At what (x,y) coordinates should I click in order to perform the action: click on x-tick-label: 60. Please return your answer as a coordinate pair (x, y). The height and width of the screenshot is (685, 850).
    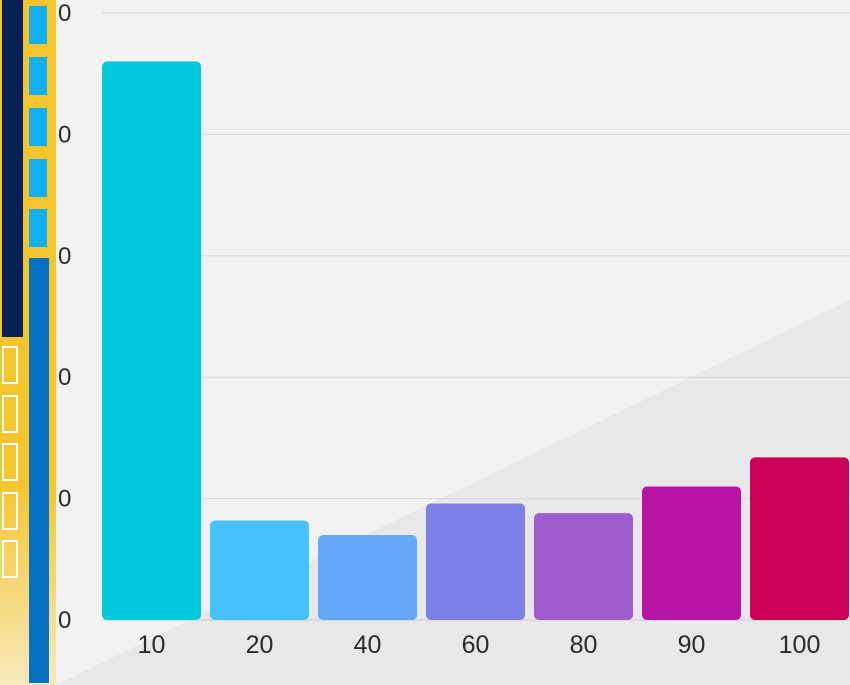
    Looking at the image, I should click on (476, 645).